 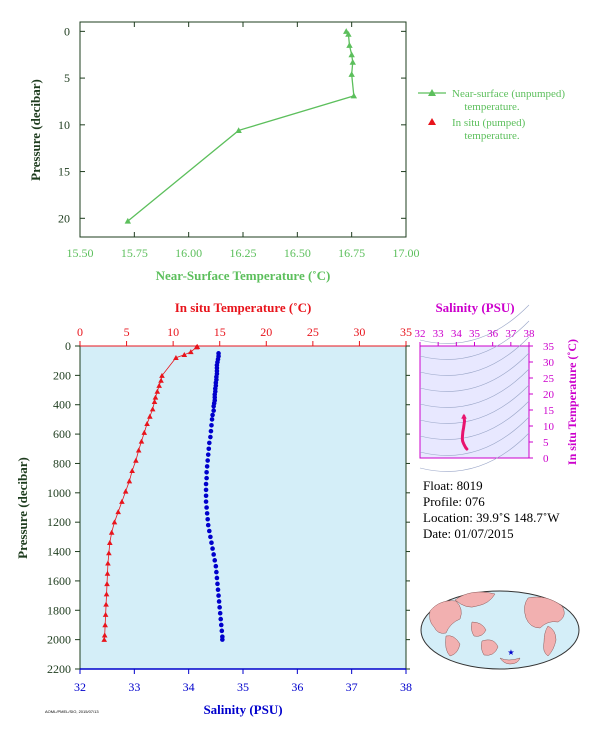 What do you see at coordinates (352, 687) in the screenshot?
I see `sal-tick-label: 37` at bounding box center [352, 687].